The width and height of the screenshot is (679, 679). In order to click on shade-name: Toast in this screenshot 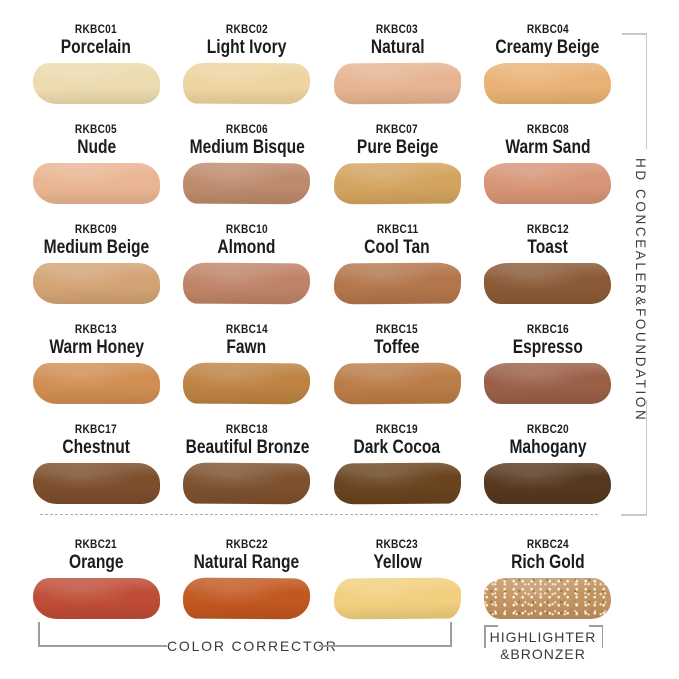, I will do `click(547, 247)`.